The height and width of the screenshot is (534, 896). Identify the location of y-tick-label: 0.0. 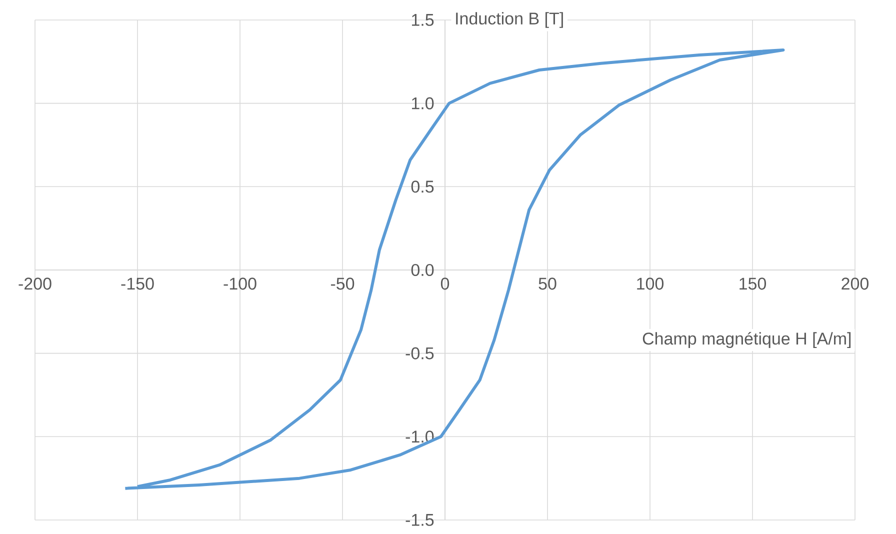
(422, 270).